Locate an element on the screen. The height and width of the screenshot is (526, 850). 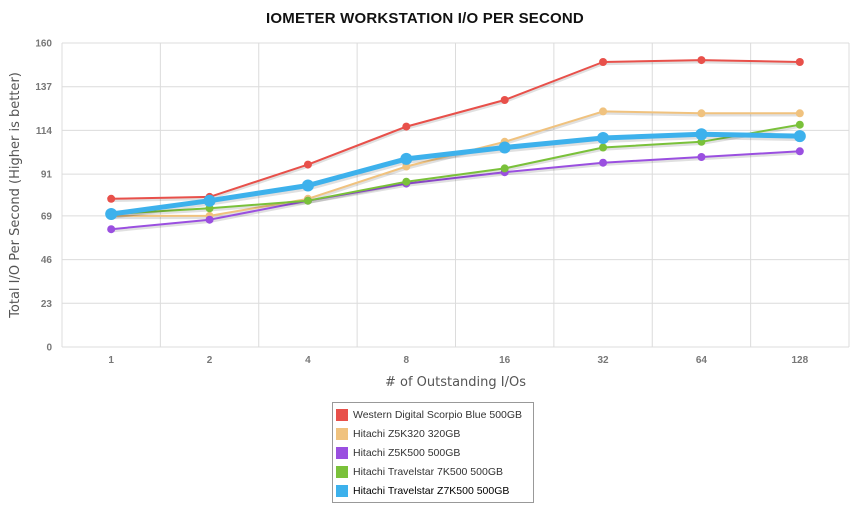
legend-item: Hitachi Z5K320 320GB is located at coordinates (433, 433).